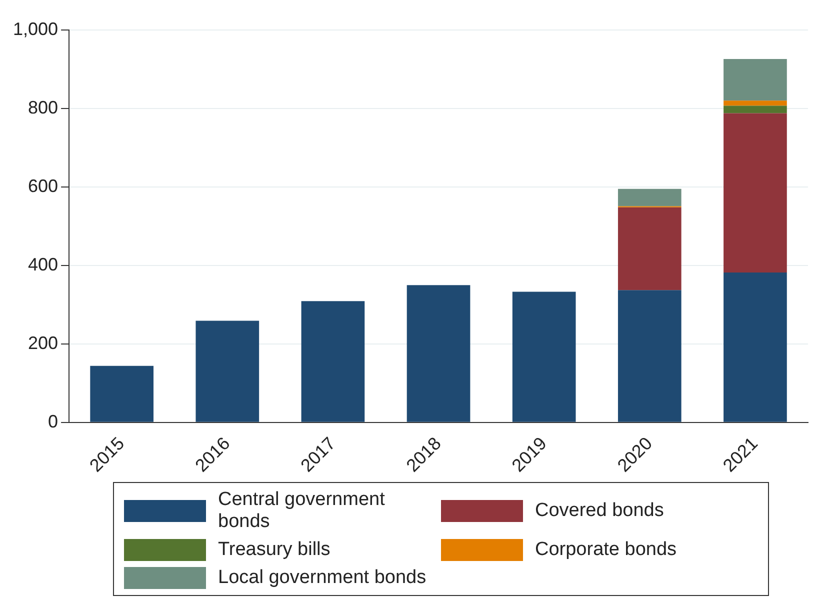 This screenshot has width=833, height=606. What do you see at coordinates (43, 264) in the screenshot?
I see `y-tick-label: 400` at bounding box center [43, 264].